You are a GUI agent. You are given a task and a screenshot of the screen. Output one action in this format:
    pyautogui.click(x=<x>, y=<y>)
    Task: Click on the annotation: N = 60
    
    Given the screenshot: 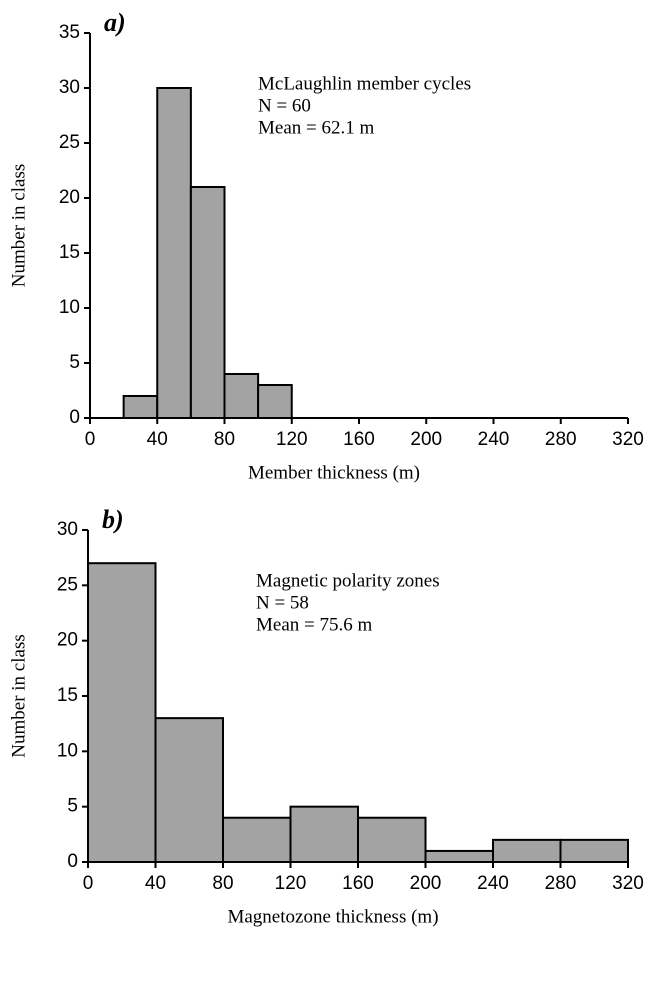 What is the action you would take?
    pyautogui.click(x=284, y=105)
    